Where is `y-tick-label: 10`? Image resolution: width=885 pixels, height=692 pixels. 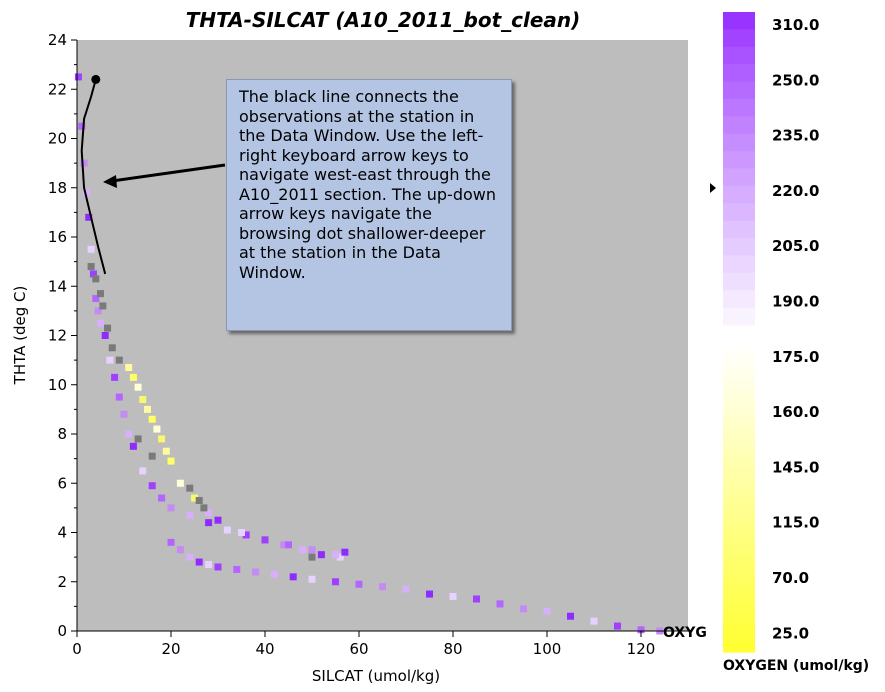 y-tick-label: 10 is located at coordinates (57, 385).